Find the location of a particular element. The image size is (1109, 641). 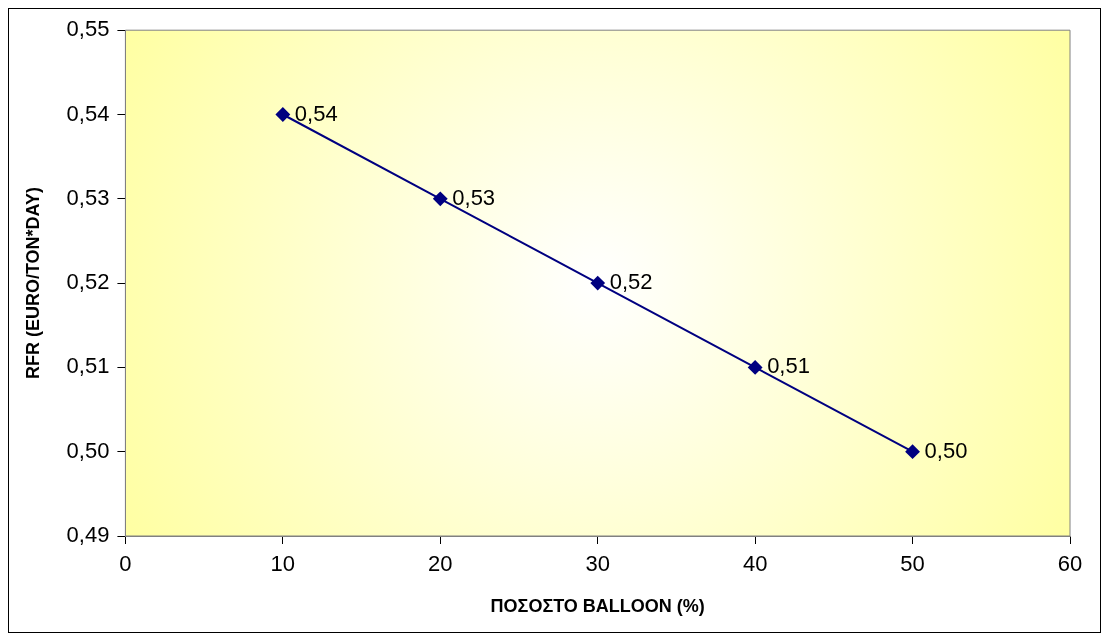

y-axis-title: RFR (EURO/TON*DAY) is located at coordinates (32, 283).